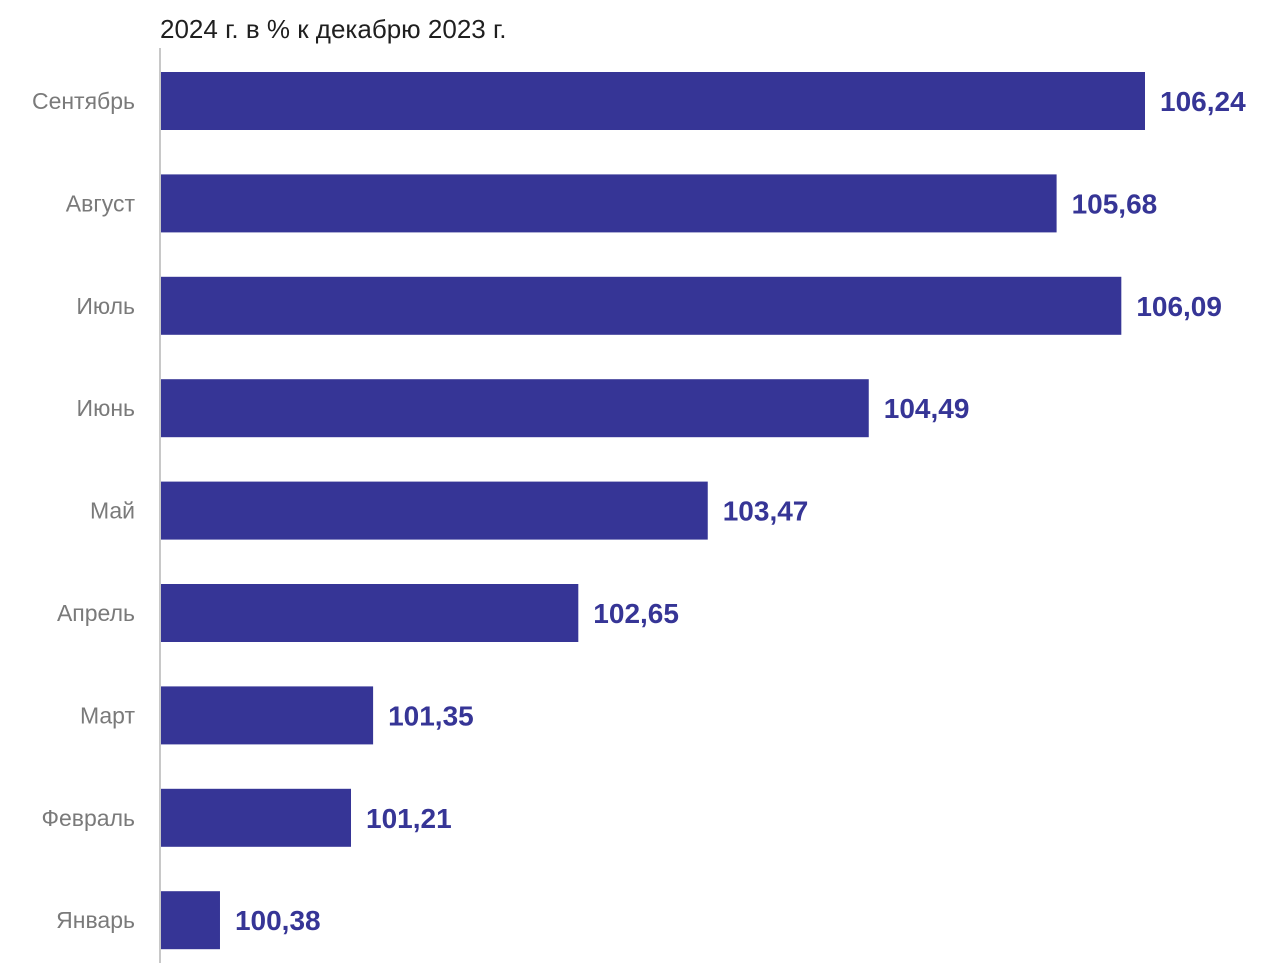 Image resolution: width=1263 pixels, height=963 pixels. What do you see at coordinates (1179, 306) in the screenshot?
I see `value-label: 106,09` at bounding box center [1179, 306].